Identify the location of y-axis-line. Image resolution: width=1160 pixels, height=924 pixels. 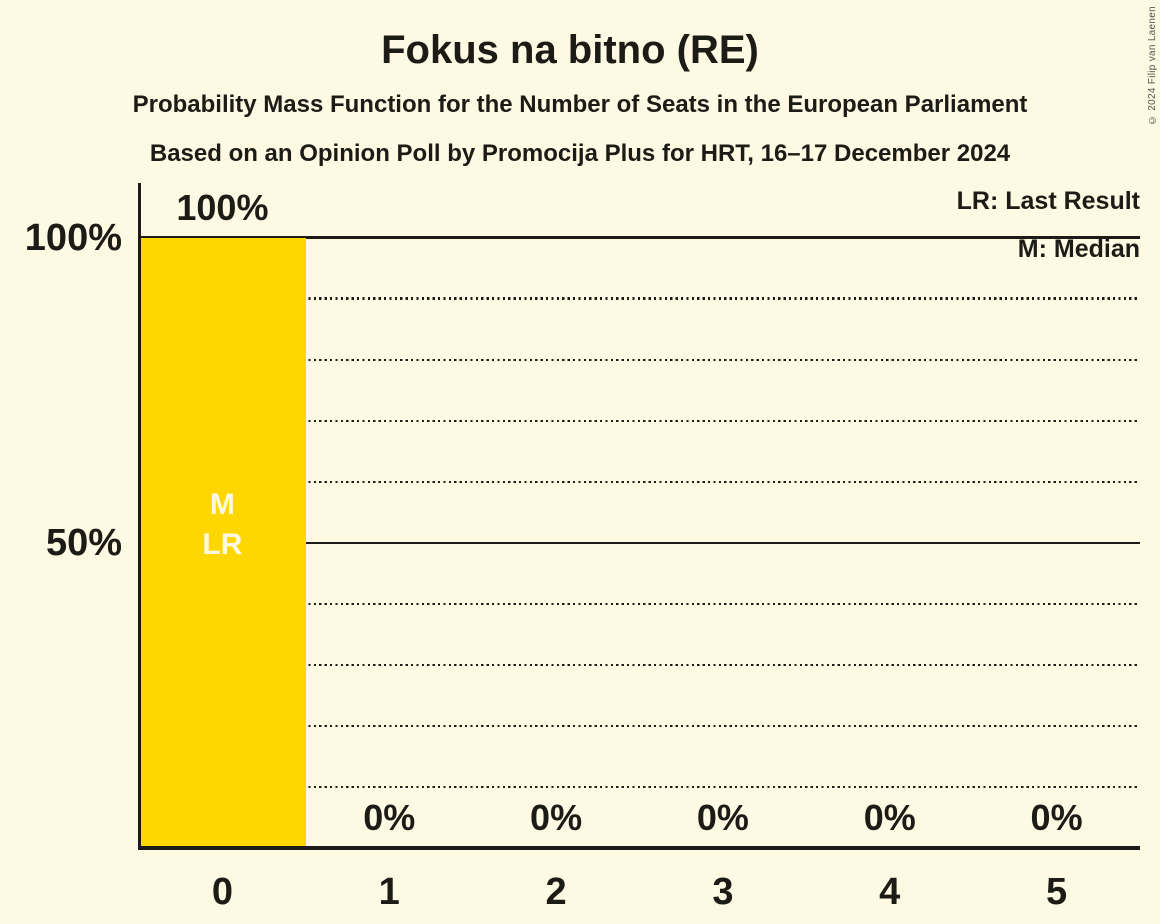
(139, 516).